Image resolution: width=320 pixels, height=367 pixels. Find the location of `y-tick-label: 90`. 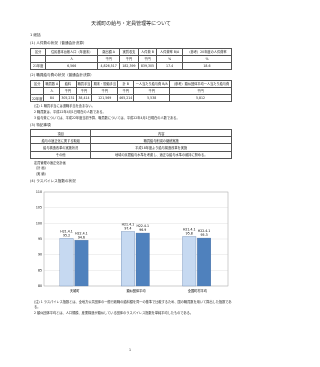

y-tick-label: 90 is located at coordinates (40, 254).